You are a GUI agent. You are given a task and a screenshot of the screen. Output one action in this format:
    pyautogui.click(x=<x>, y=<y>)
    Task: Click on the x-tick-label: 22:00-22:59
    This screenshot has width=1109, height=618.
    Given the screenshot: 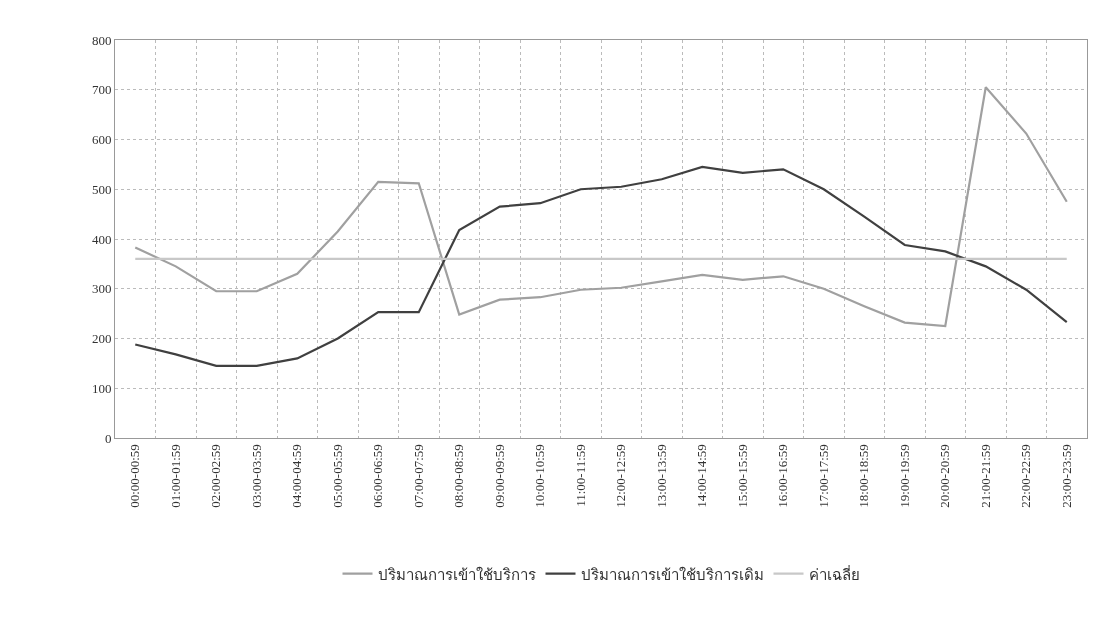 What is the action you would take?
    pyautogui.click(x=1026, y=476)
    